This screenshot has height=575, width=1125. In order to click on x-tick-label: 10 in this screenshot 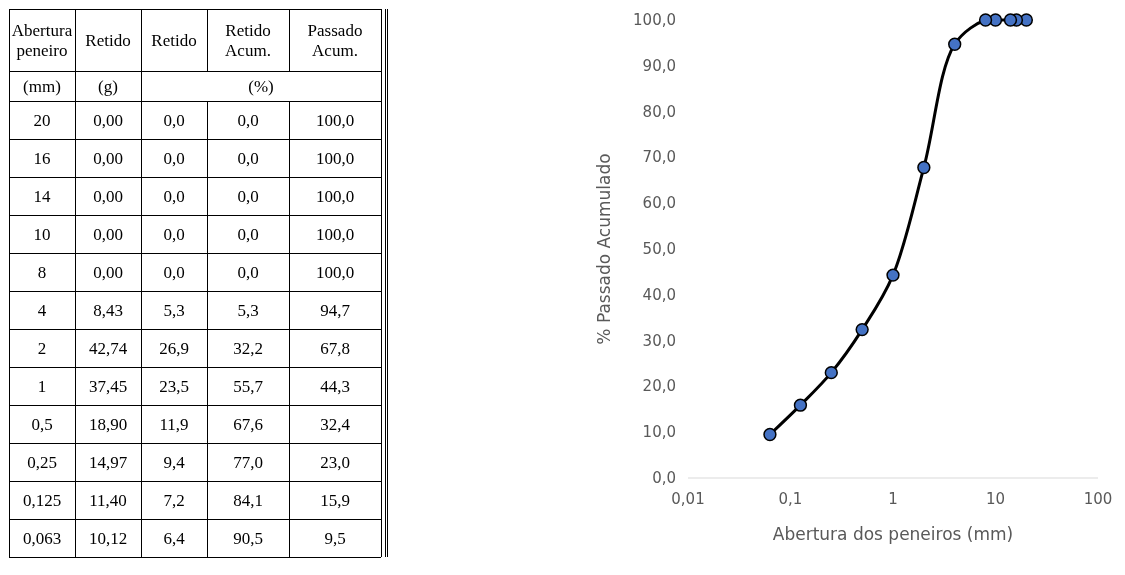, I will do `click(995, 499)`.